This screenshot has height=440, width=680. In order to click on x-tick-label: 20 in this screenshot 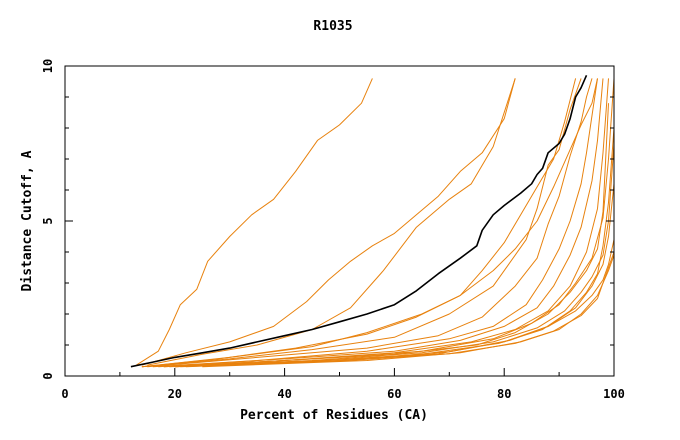, I will do `click(175, 394)`.